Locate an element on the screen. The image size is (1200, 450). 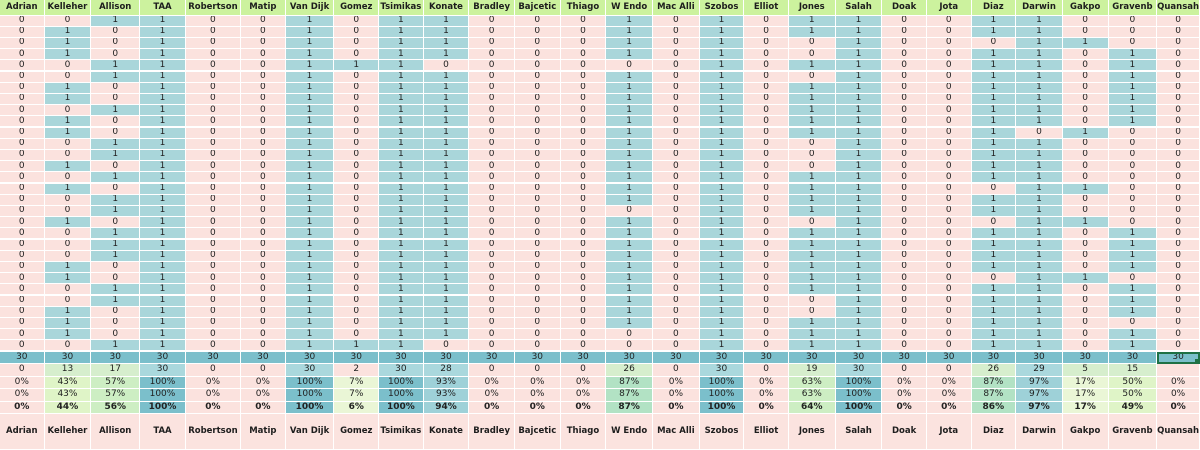
column-header: TAA is located at coordinates (163, 8).